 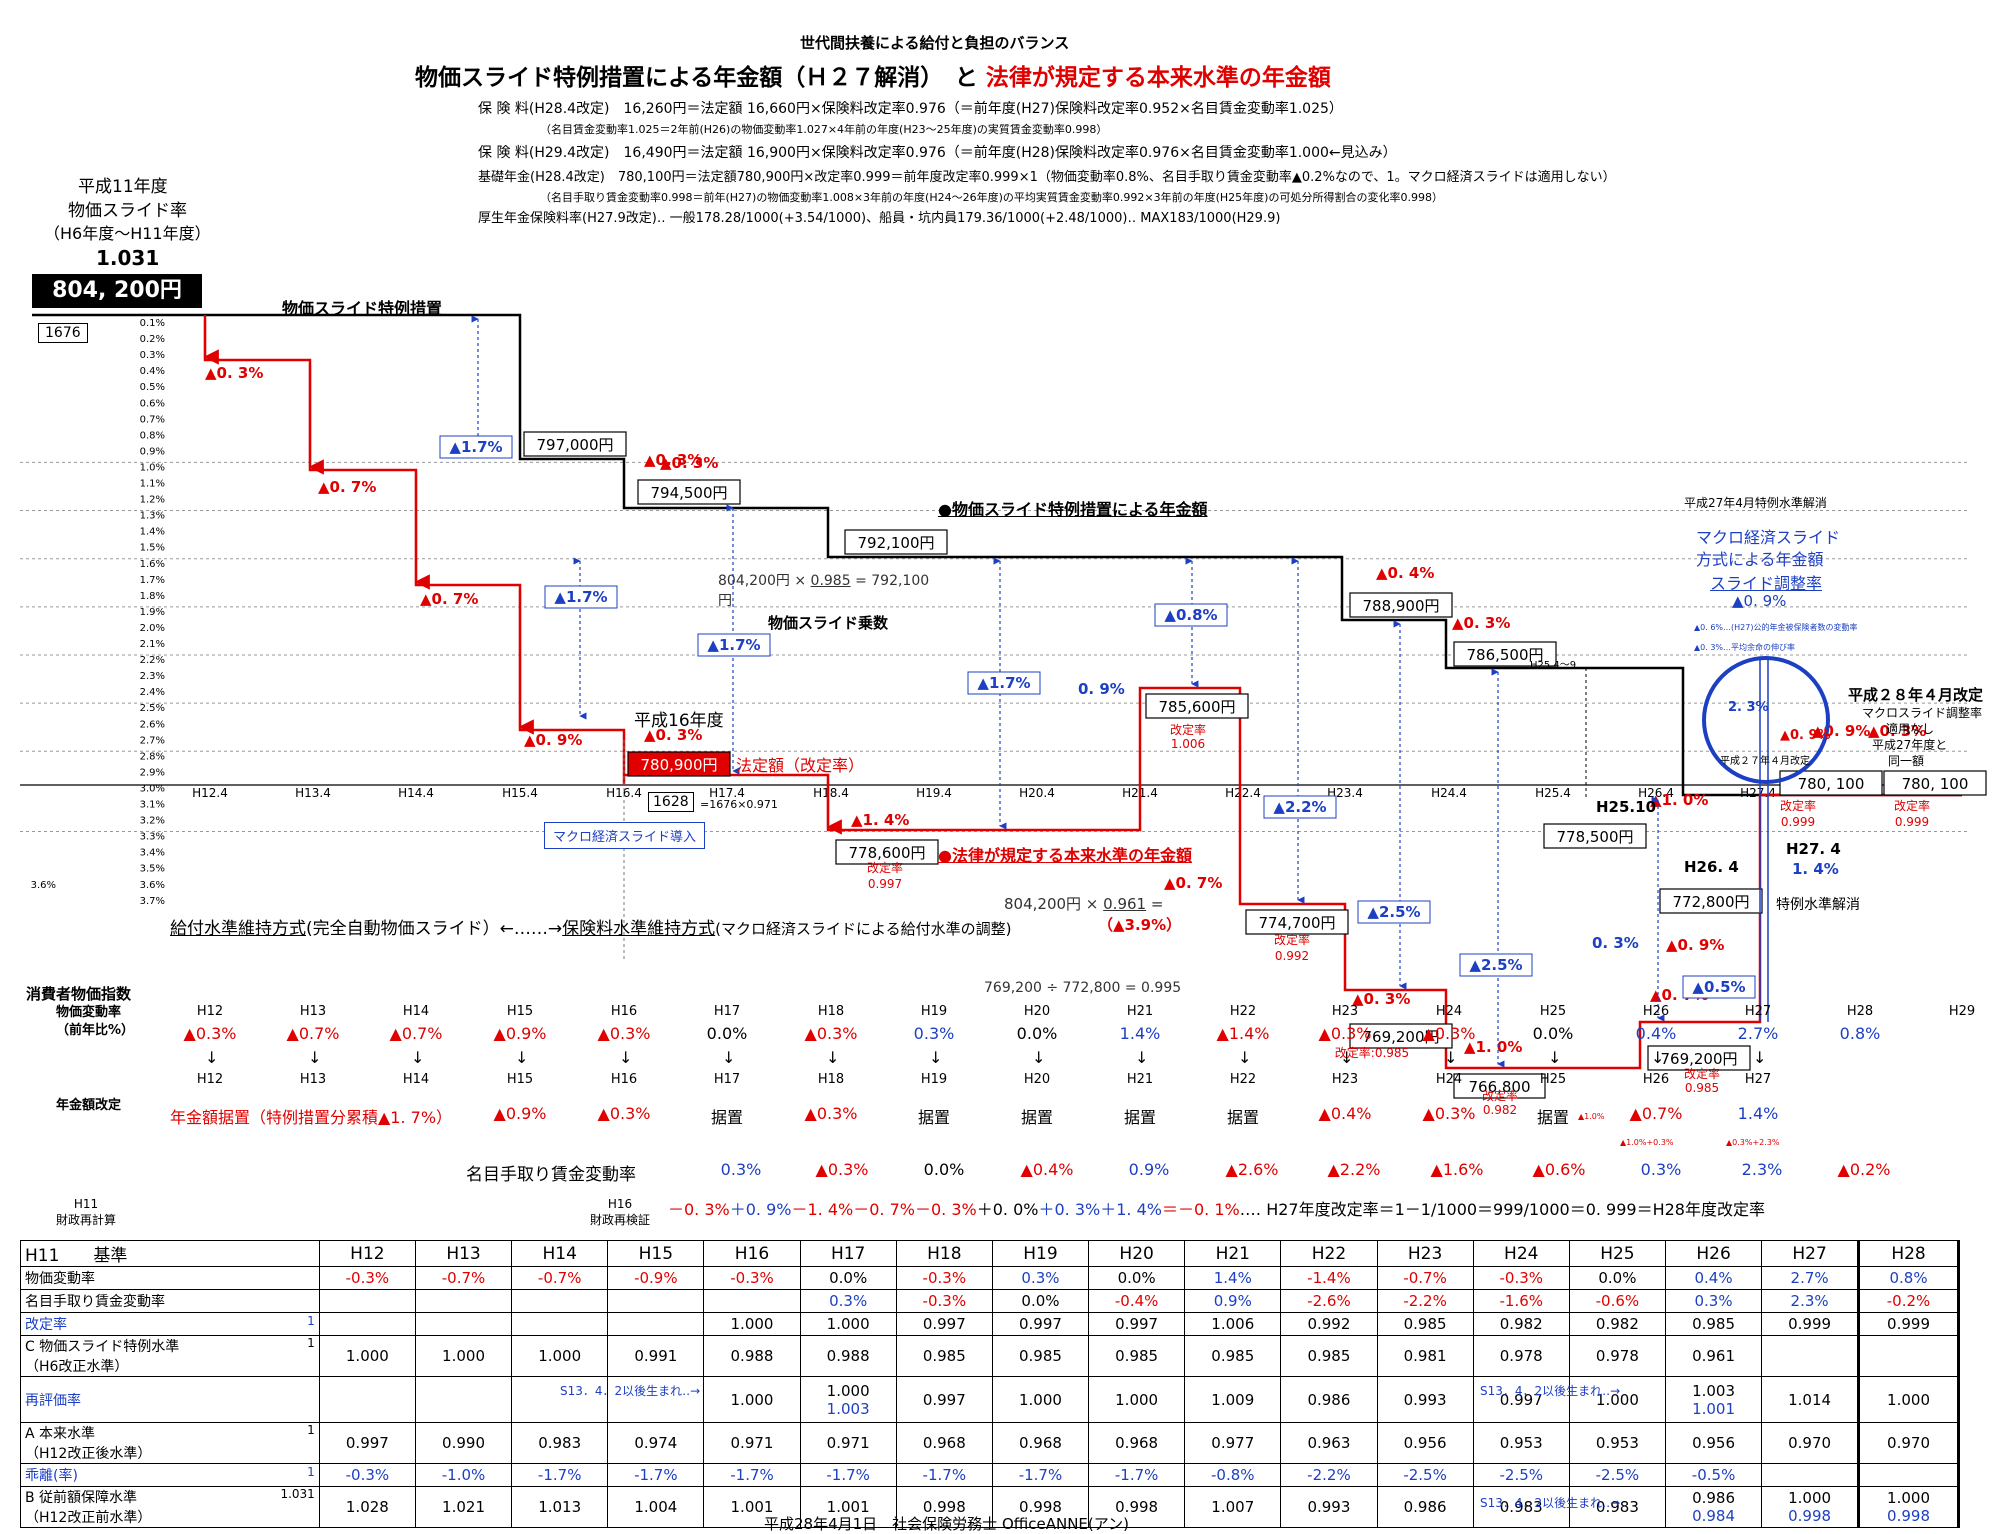 I want to click on amount-label: 794,500円, so click(x=688, y=493).